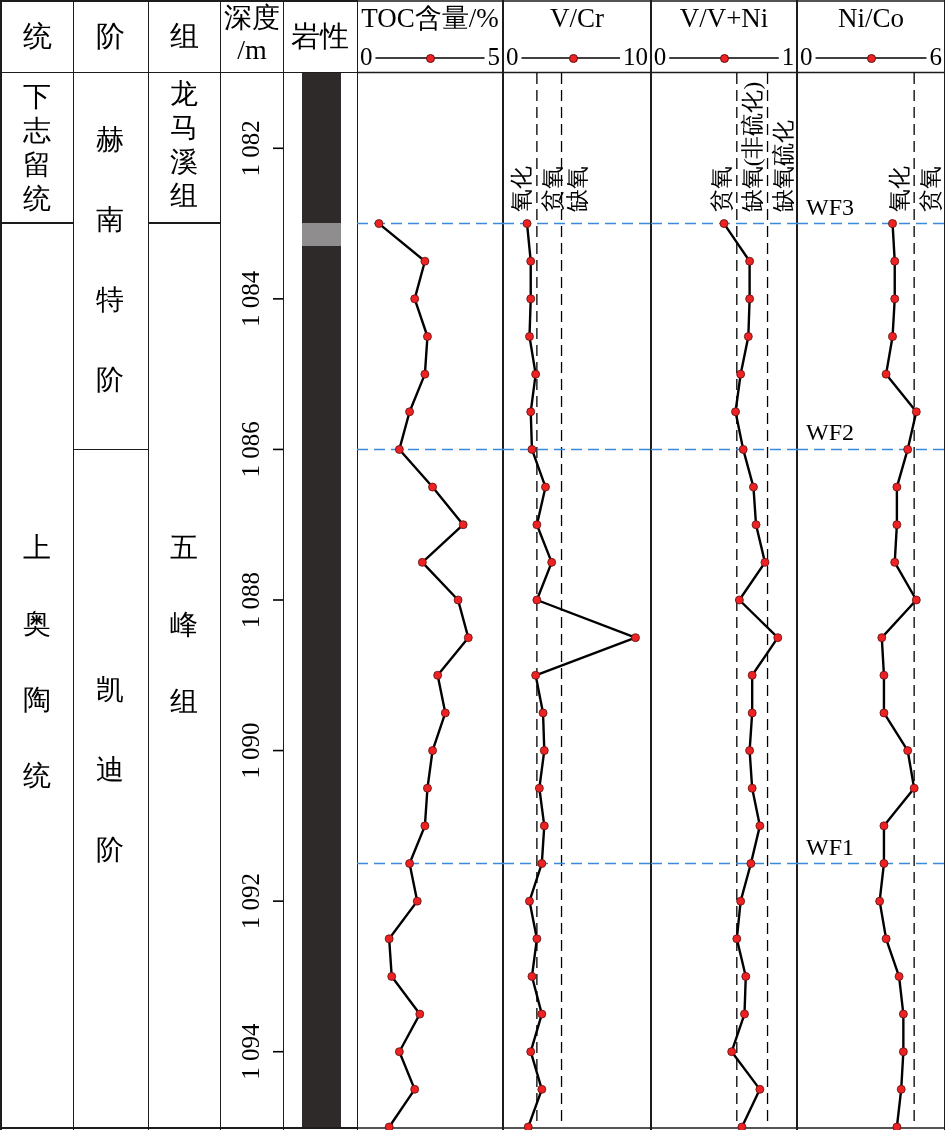  What do you see at coordinates (250, 750) in the screenshot?
I see `y-tick-label: 1 090` at bounding box center [250, 750].